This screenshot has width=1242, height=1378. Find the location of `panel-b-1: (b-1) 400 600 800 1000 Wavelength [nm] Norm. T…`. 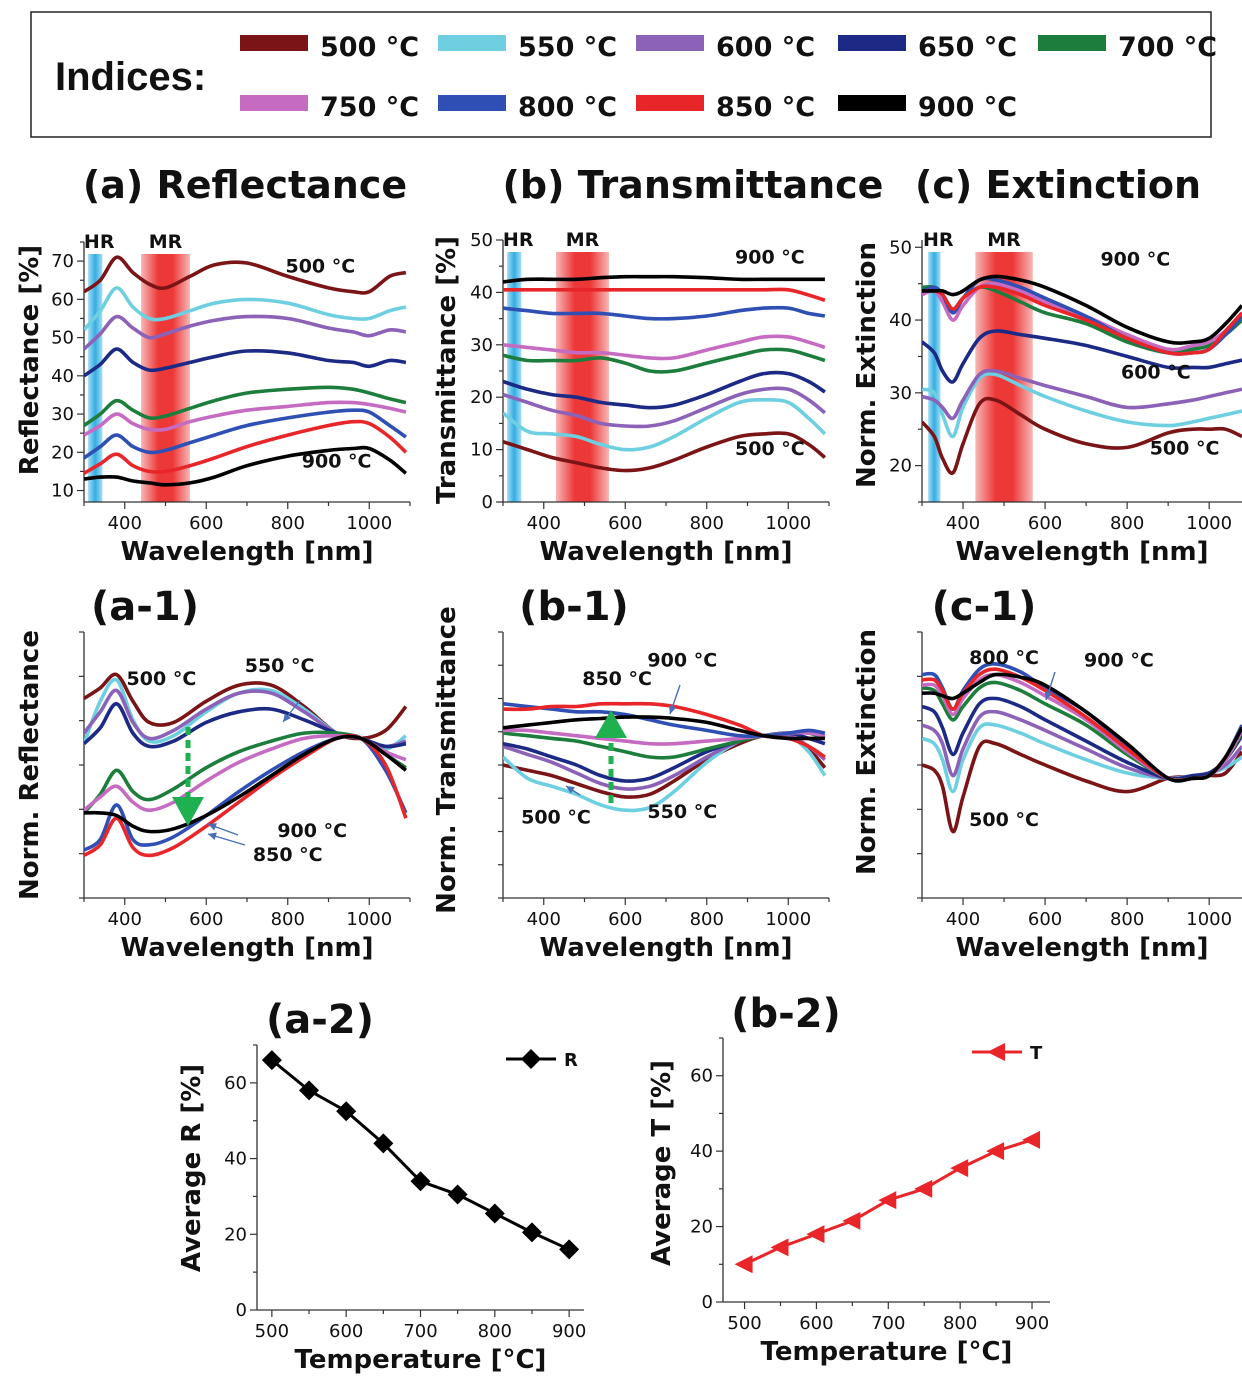

panel-b-1: (b-1) 400 600 800 1000 Wavelength [nm] Norm. T… is located at coordinates (631, 773).